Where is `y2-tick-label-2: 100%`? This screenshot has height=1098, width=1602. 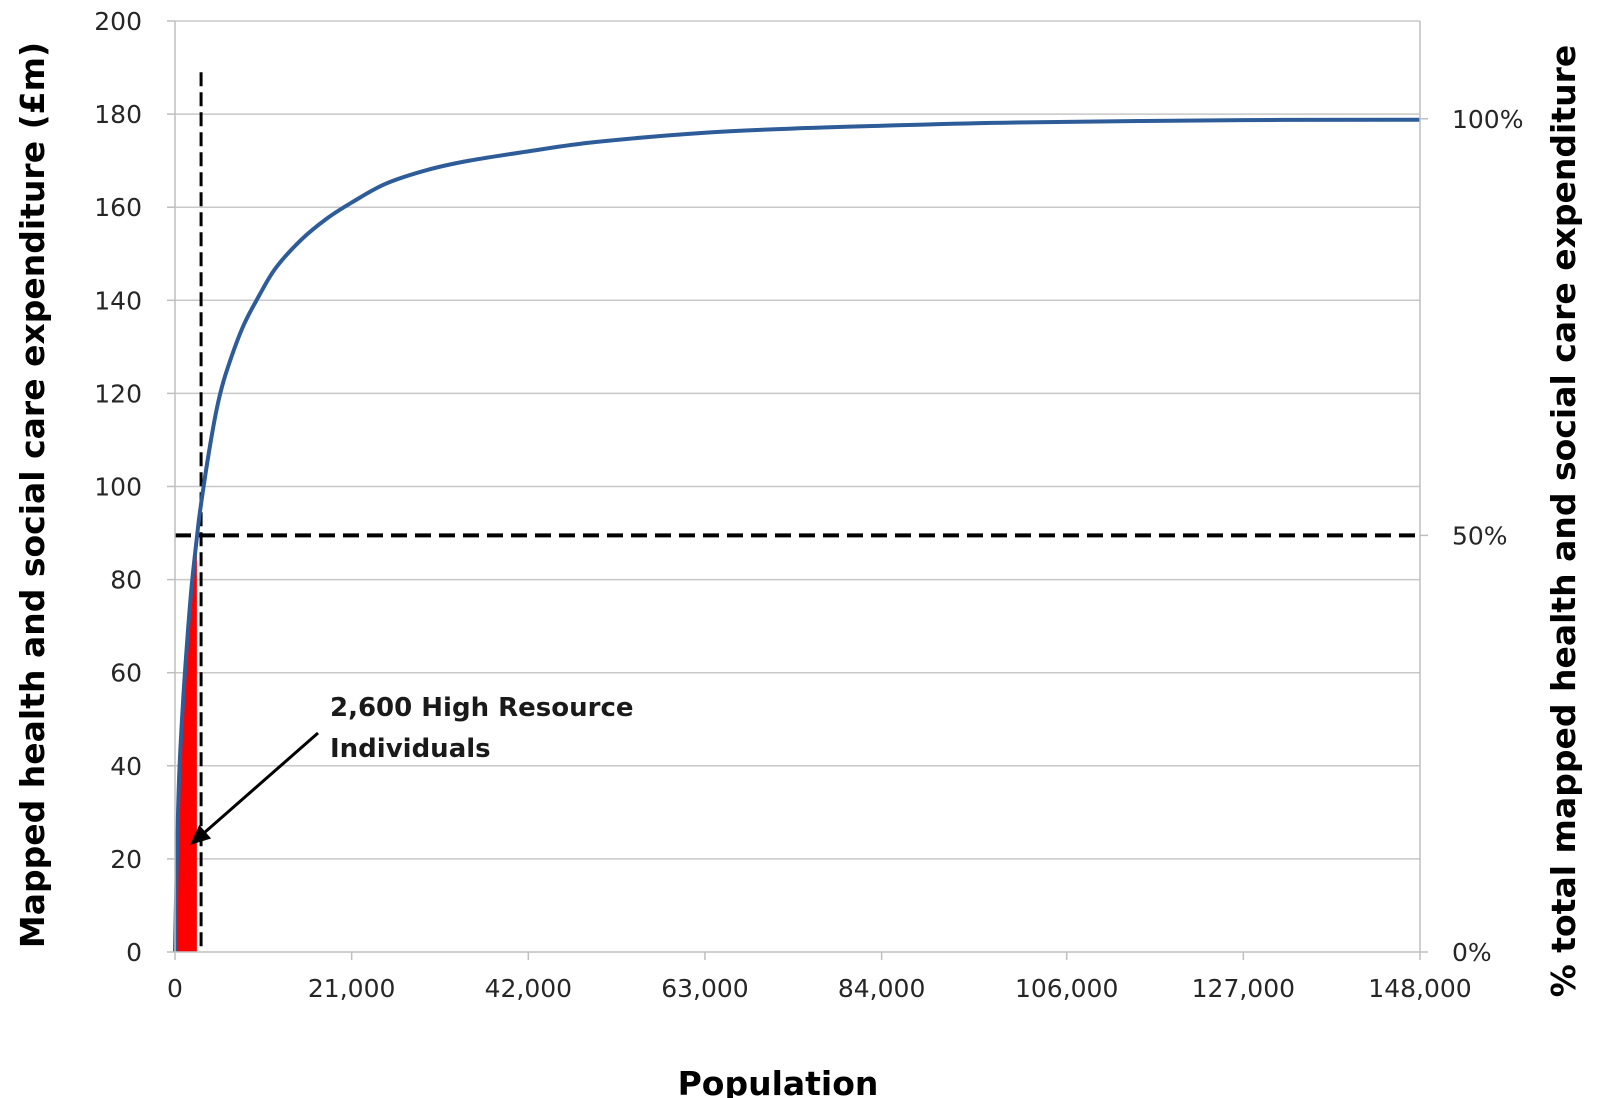
y2-tick-label-2: 100% is located at coordinates (1487, 119).